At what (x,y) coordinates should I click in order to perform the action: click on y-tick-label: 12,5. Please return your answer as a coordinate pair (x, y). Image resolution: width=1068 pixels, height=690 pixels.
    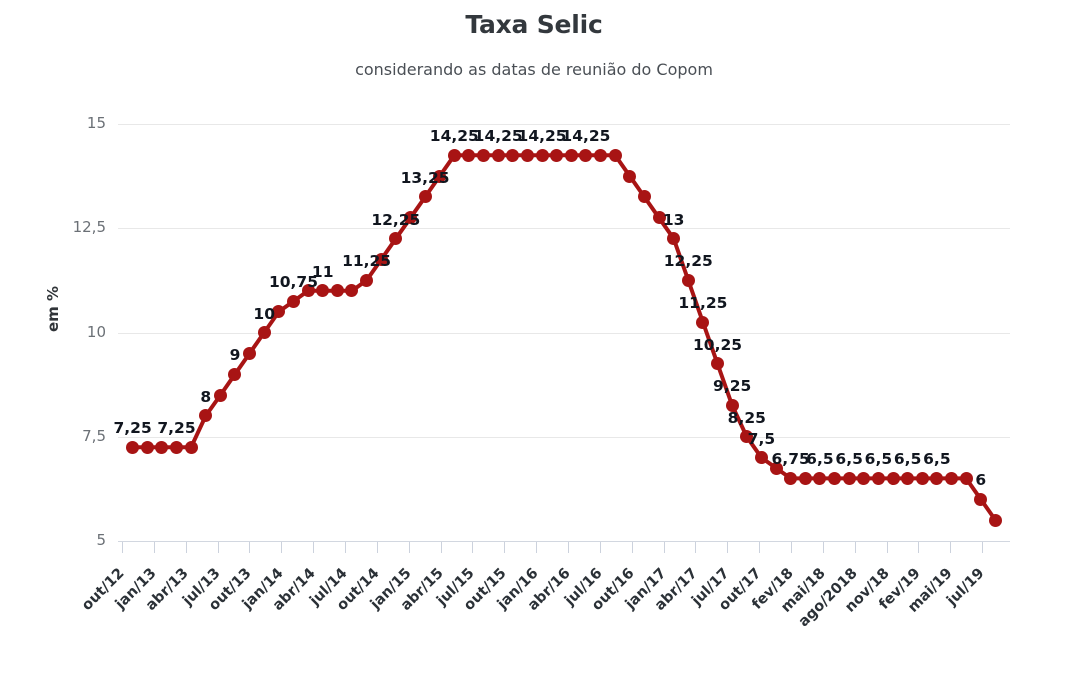
    Looking at the image, I should click on (89, 227).